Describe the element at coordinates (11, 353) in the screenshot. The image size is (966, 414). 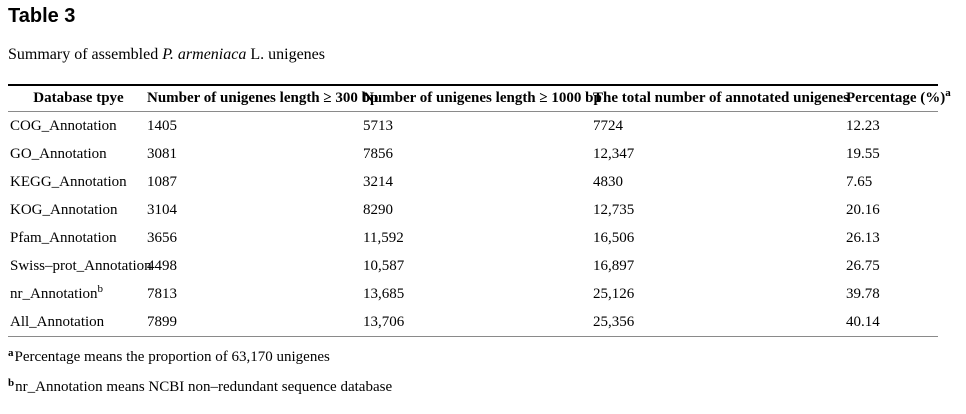
I see `footnote-marker: a` at that location.